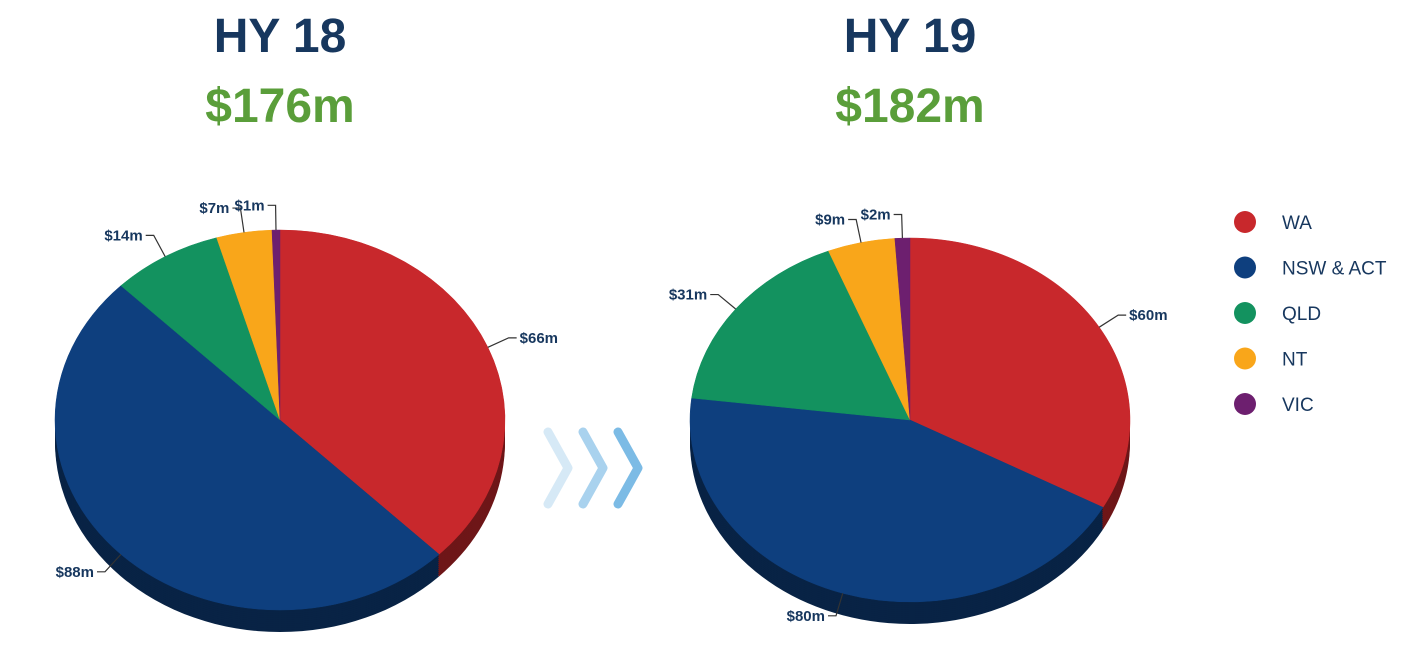 The height and width of the screenshot is (646, 1411). I want to click on value-label: $88m, so click(75, 572).